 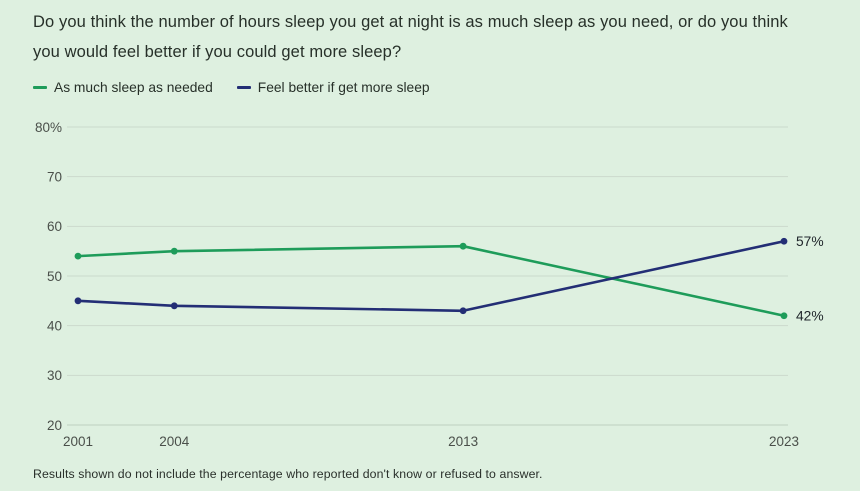 What do you see at coordinates (431, 276) in the screenshot?
I see `series-line-navy` at bounding box center [431, 276].